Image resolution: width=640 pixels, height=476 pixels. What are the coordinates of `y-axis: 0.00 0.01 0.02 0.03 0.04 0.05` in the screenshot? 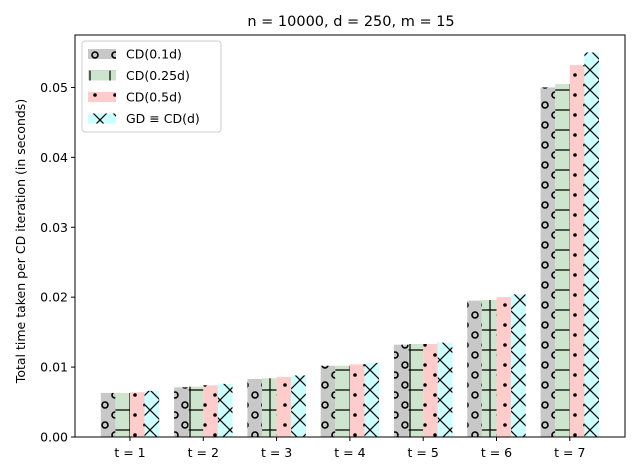 It's located at (57, 262).